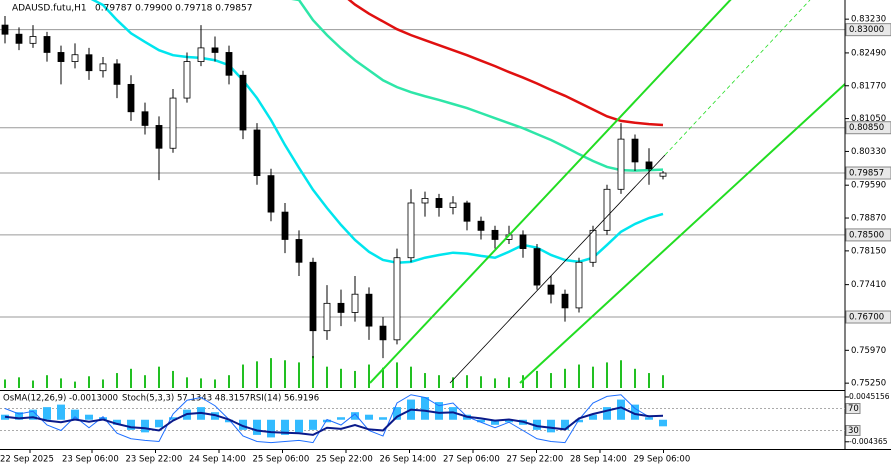 The height and width of the screenshot is (467, 891). I want to click on stoch-label: Stoch(5,3,3) 57.1343 48.3157, so click(186, 399).